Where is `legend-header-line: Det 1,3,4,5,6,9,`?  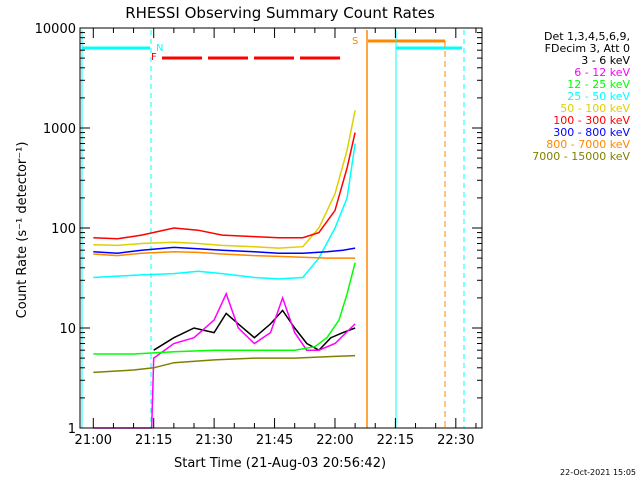
legend-header-line: Det 1,3,4,5,6,9, is located at coordinates (587, 36).